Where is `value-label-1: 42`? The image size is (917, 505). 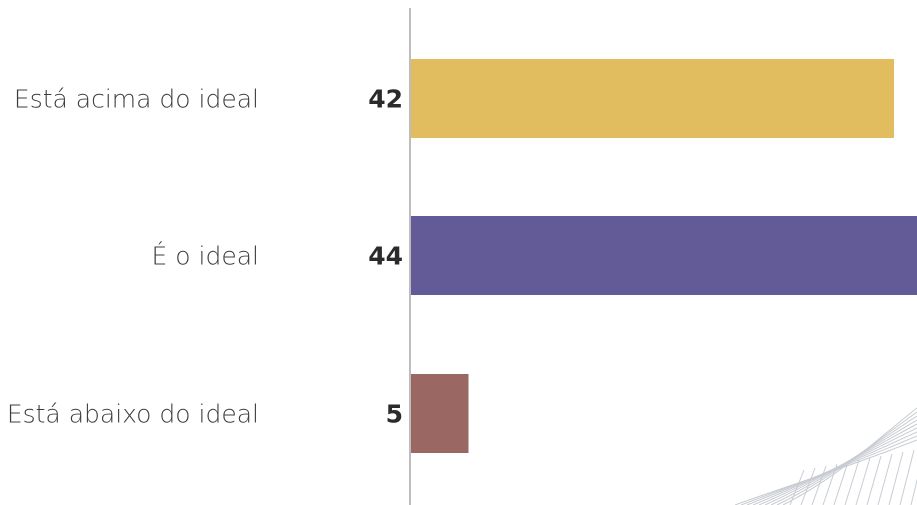
value-label-1: 42 is located at coordinates (385, 99).